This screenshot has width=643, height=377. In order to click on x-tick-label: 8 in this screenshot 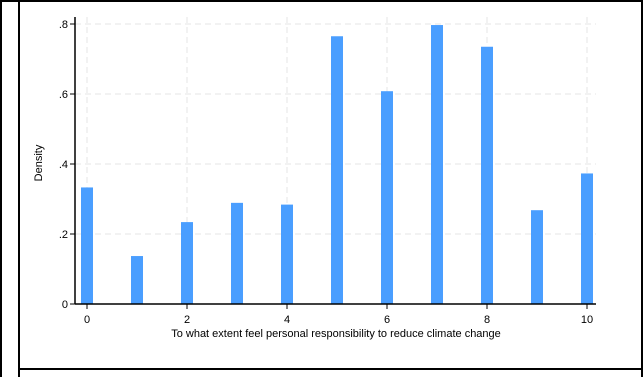, I will do `click(487, 320)`.